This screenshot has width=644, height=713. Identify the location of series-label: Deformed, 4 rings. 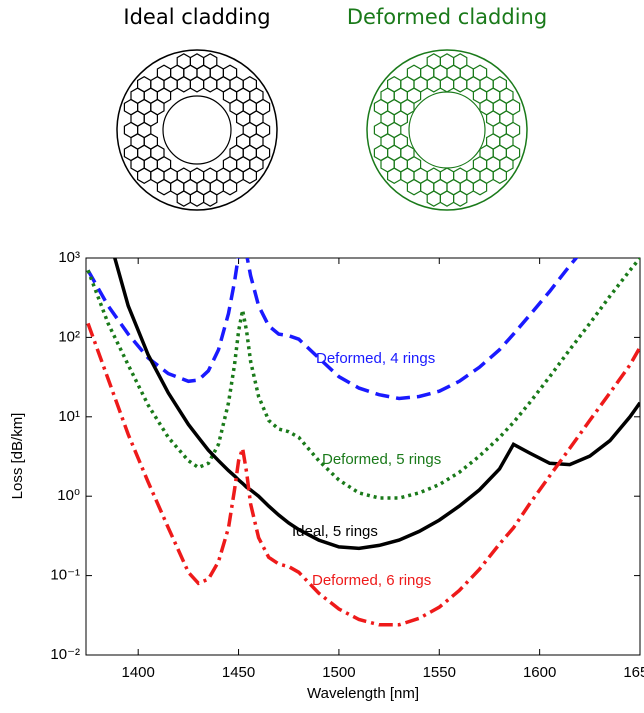
(375, 358).